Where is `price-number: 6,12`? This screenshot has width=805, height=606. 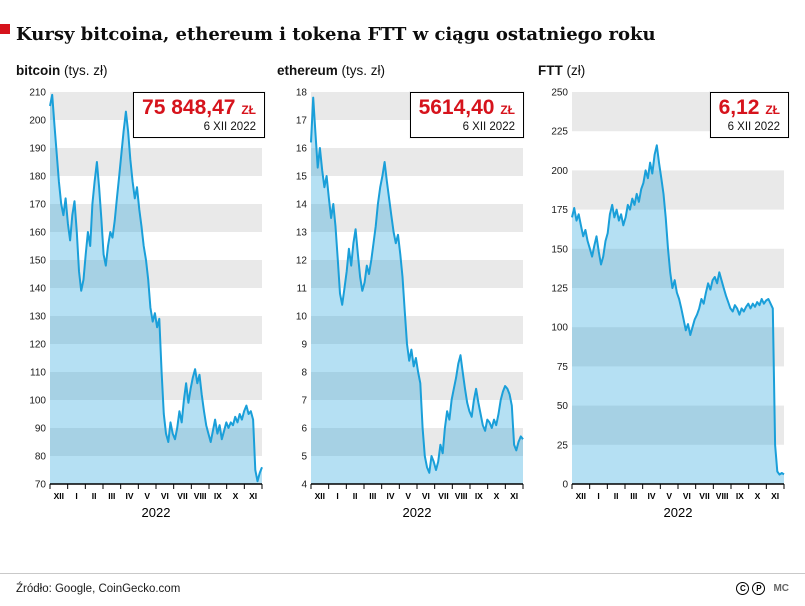
price-number: 6,12 is located at coordinates (739, 107).